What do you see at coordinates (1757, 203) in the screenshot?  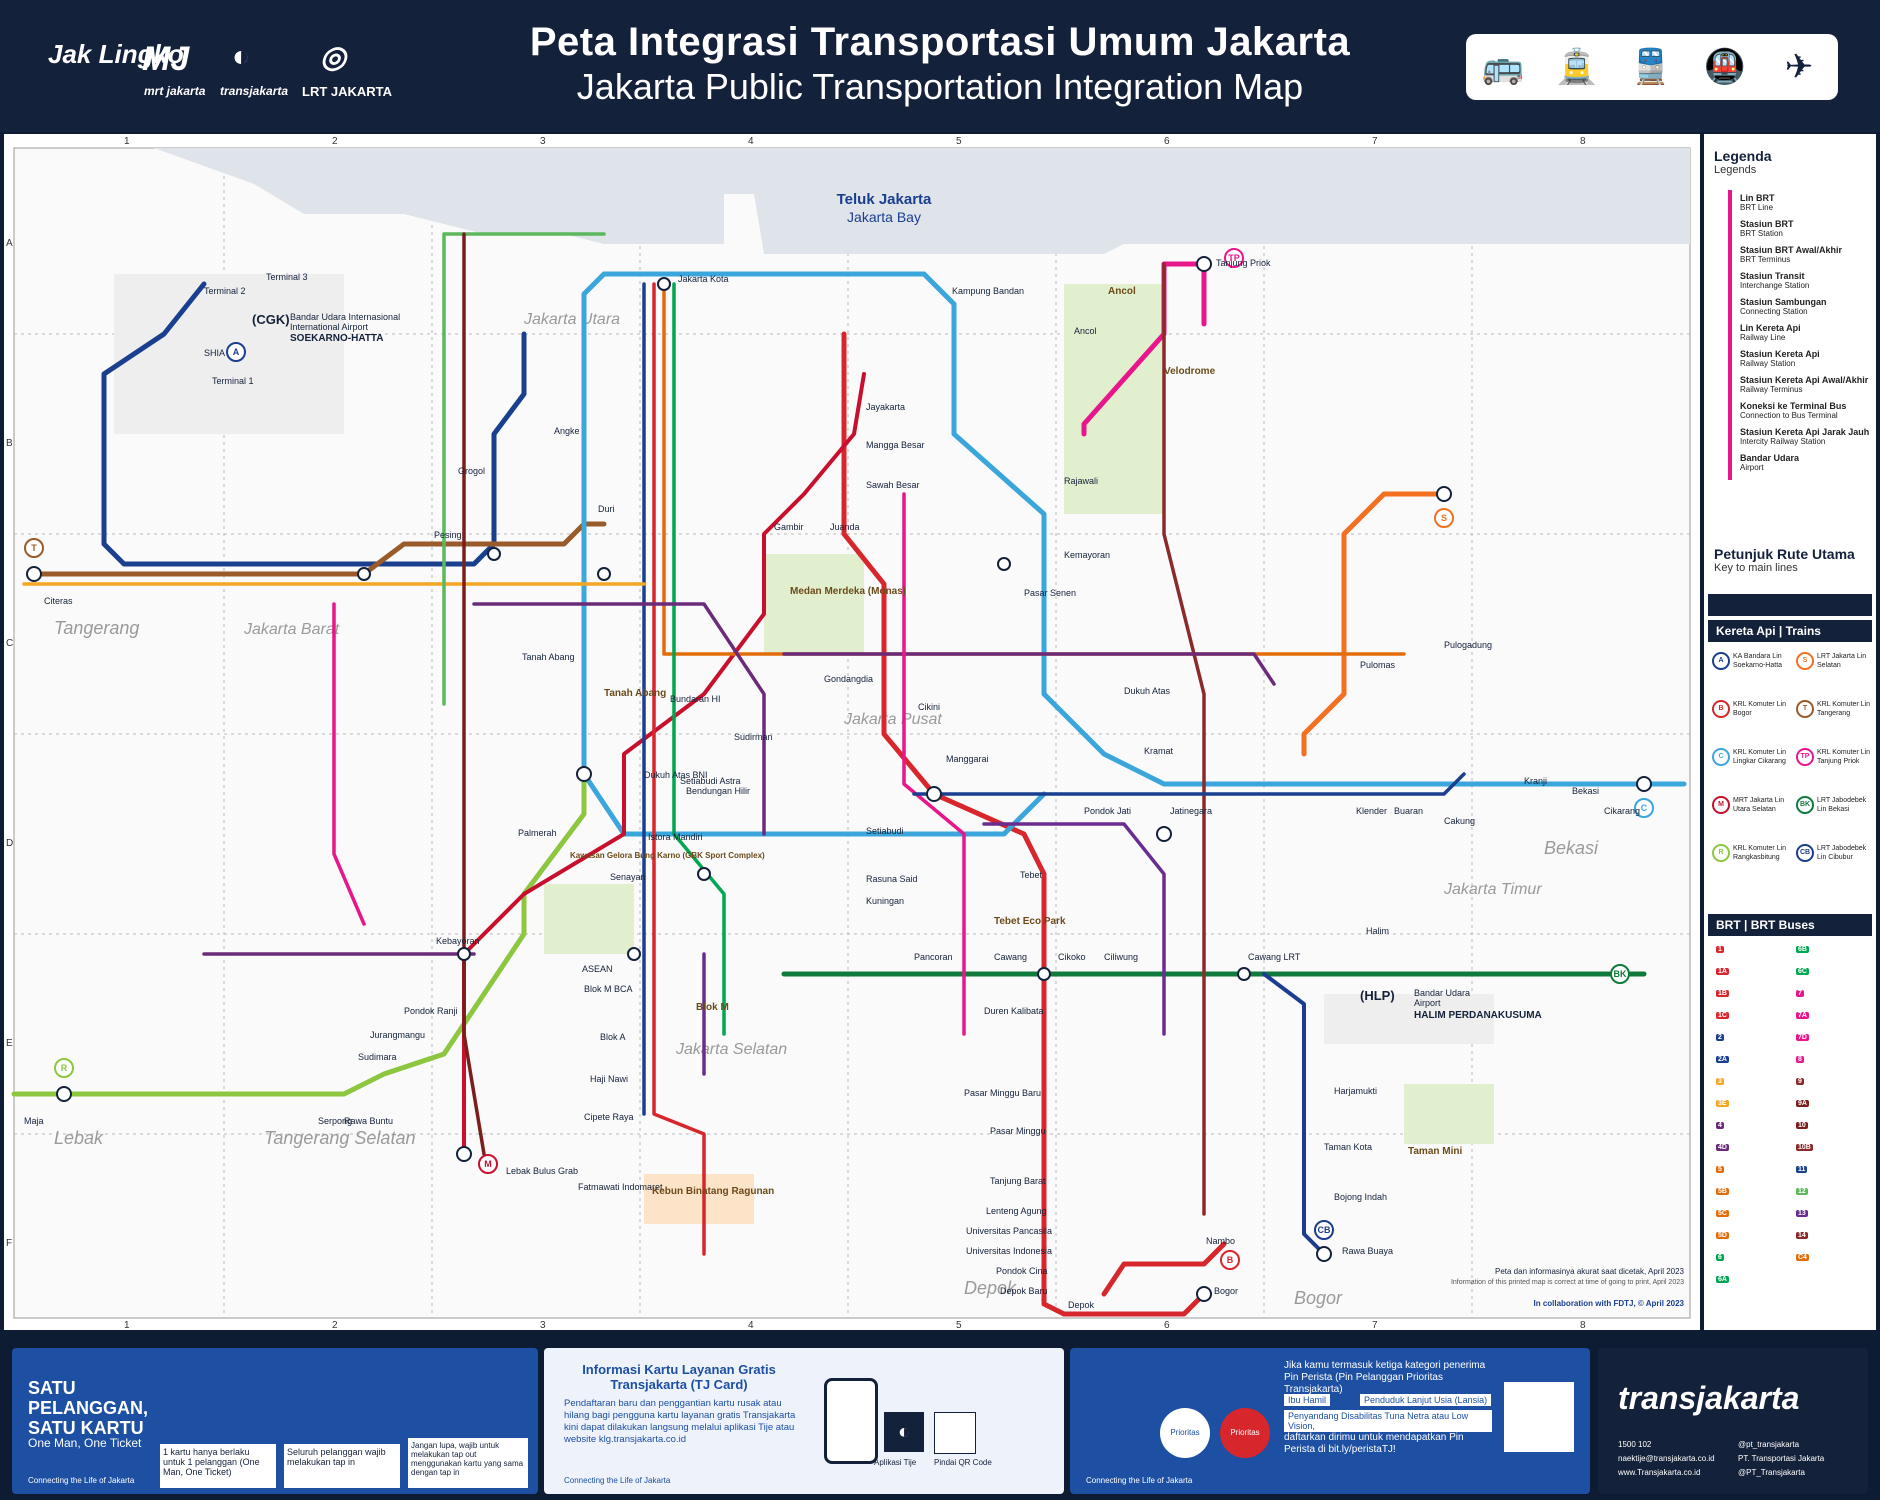 I see `legend-item: Lin BRT BRT Line` at bounding box center [1757, 203].